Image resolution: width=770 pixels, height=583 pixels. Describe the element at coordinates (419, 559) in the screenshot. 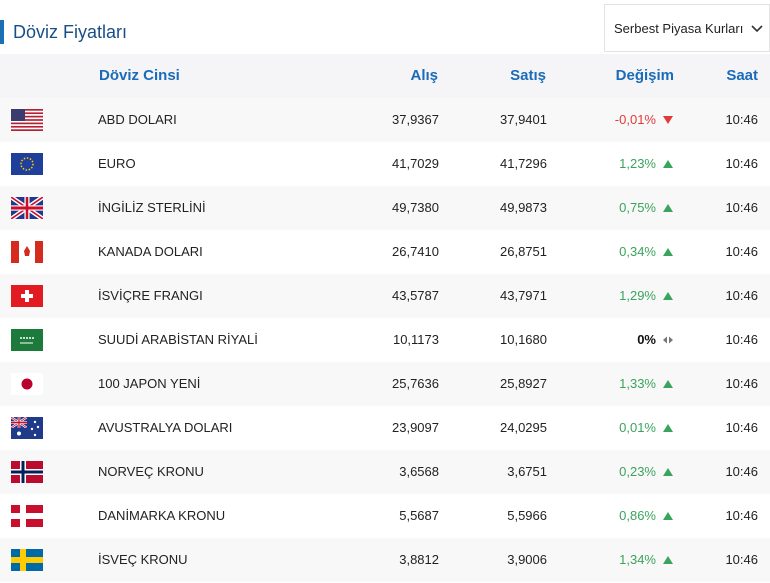

I see `buy-price: 3,8812` at that location.